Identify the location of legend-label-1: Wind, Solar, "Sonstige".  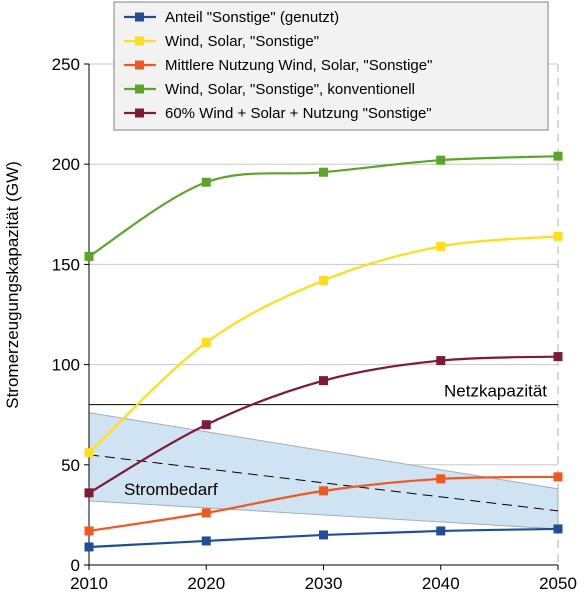
(242, 41).